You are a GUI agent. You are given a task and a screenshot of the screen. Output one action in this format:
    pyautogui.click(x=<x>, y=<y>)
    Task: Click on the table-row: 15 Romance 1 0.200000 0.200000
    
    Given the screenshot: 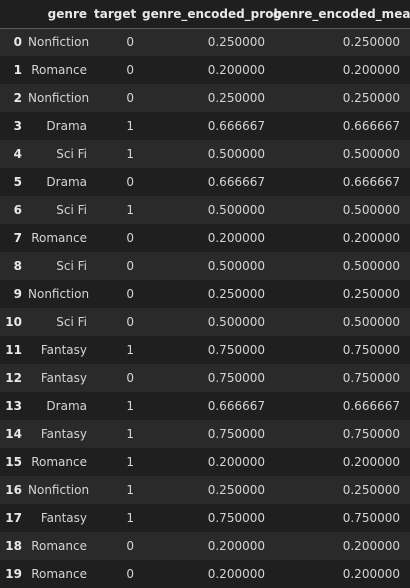 What is the action you would take?
    pyautogui.click(x=205, y=462)
    